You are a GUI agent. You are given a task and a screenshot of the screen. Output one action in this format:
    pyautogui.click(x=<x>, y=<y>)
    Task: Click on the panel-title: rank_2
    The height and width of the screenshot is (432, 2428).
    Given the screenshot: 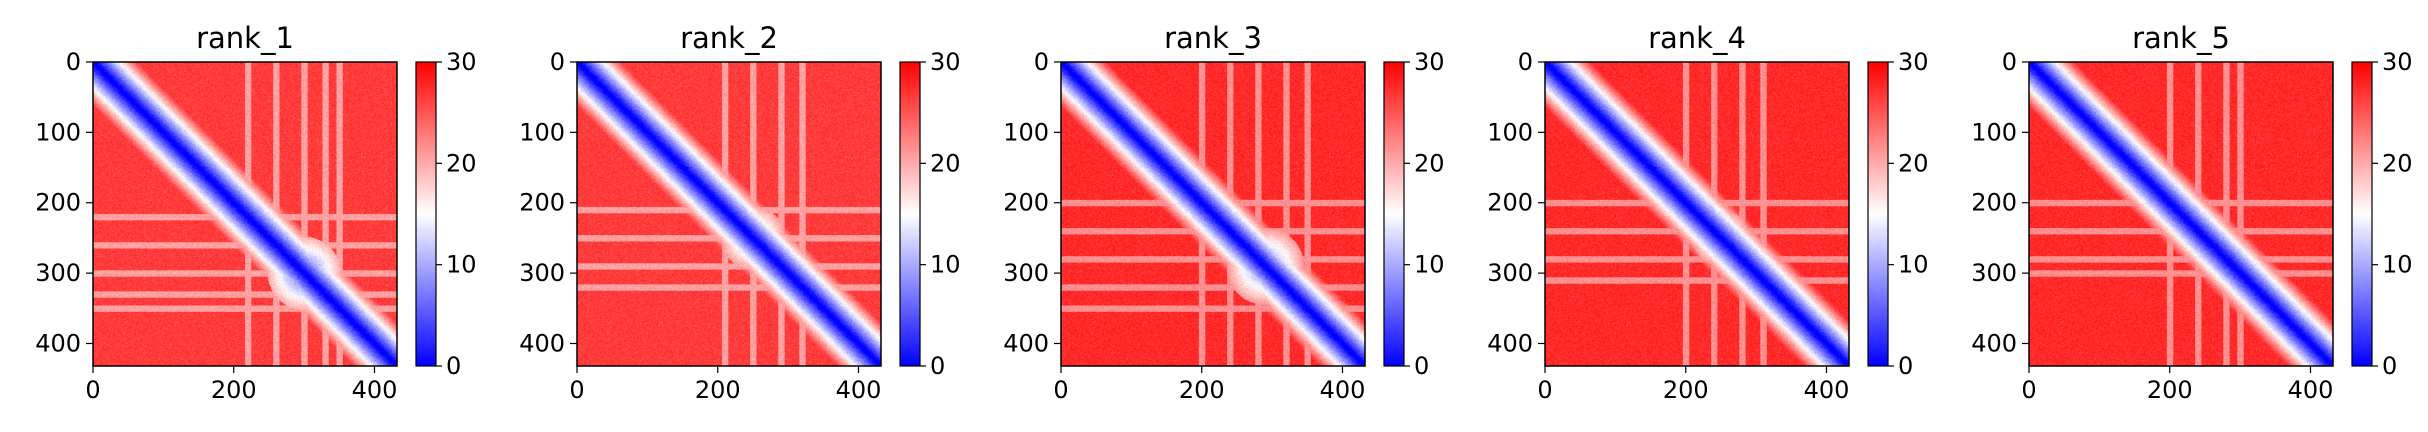 What is the action you would take?
    pyautogui.click(x=729, y=38)
    